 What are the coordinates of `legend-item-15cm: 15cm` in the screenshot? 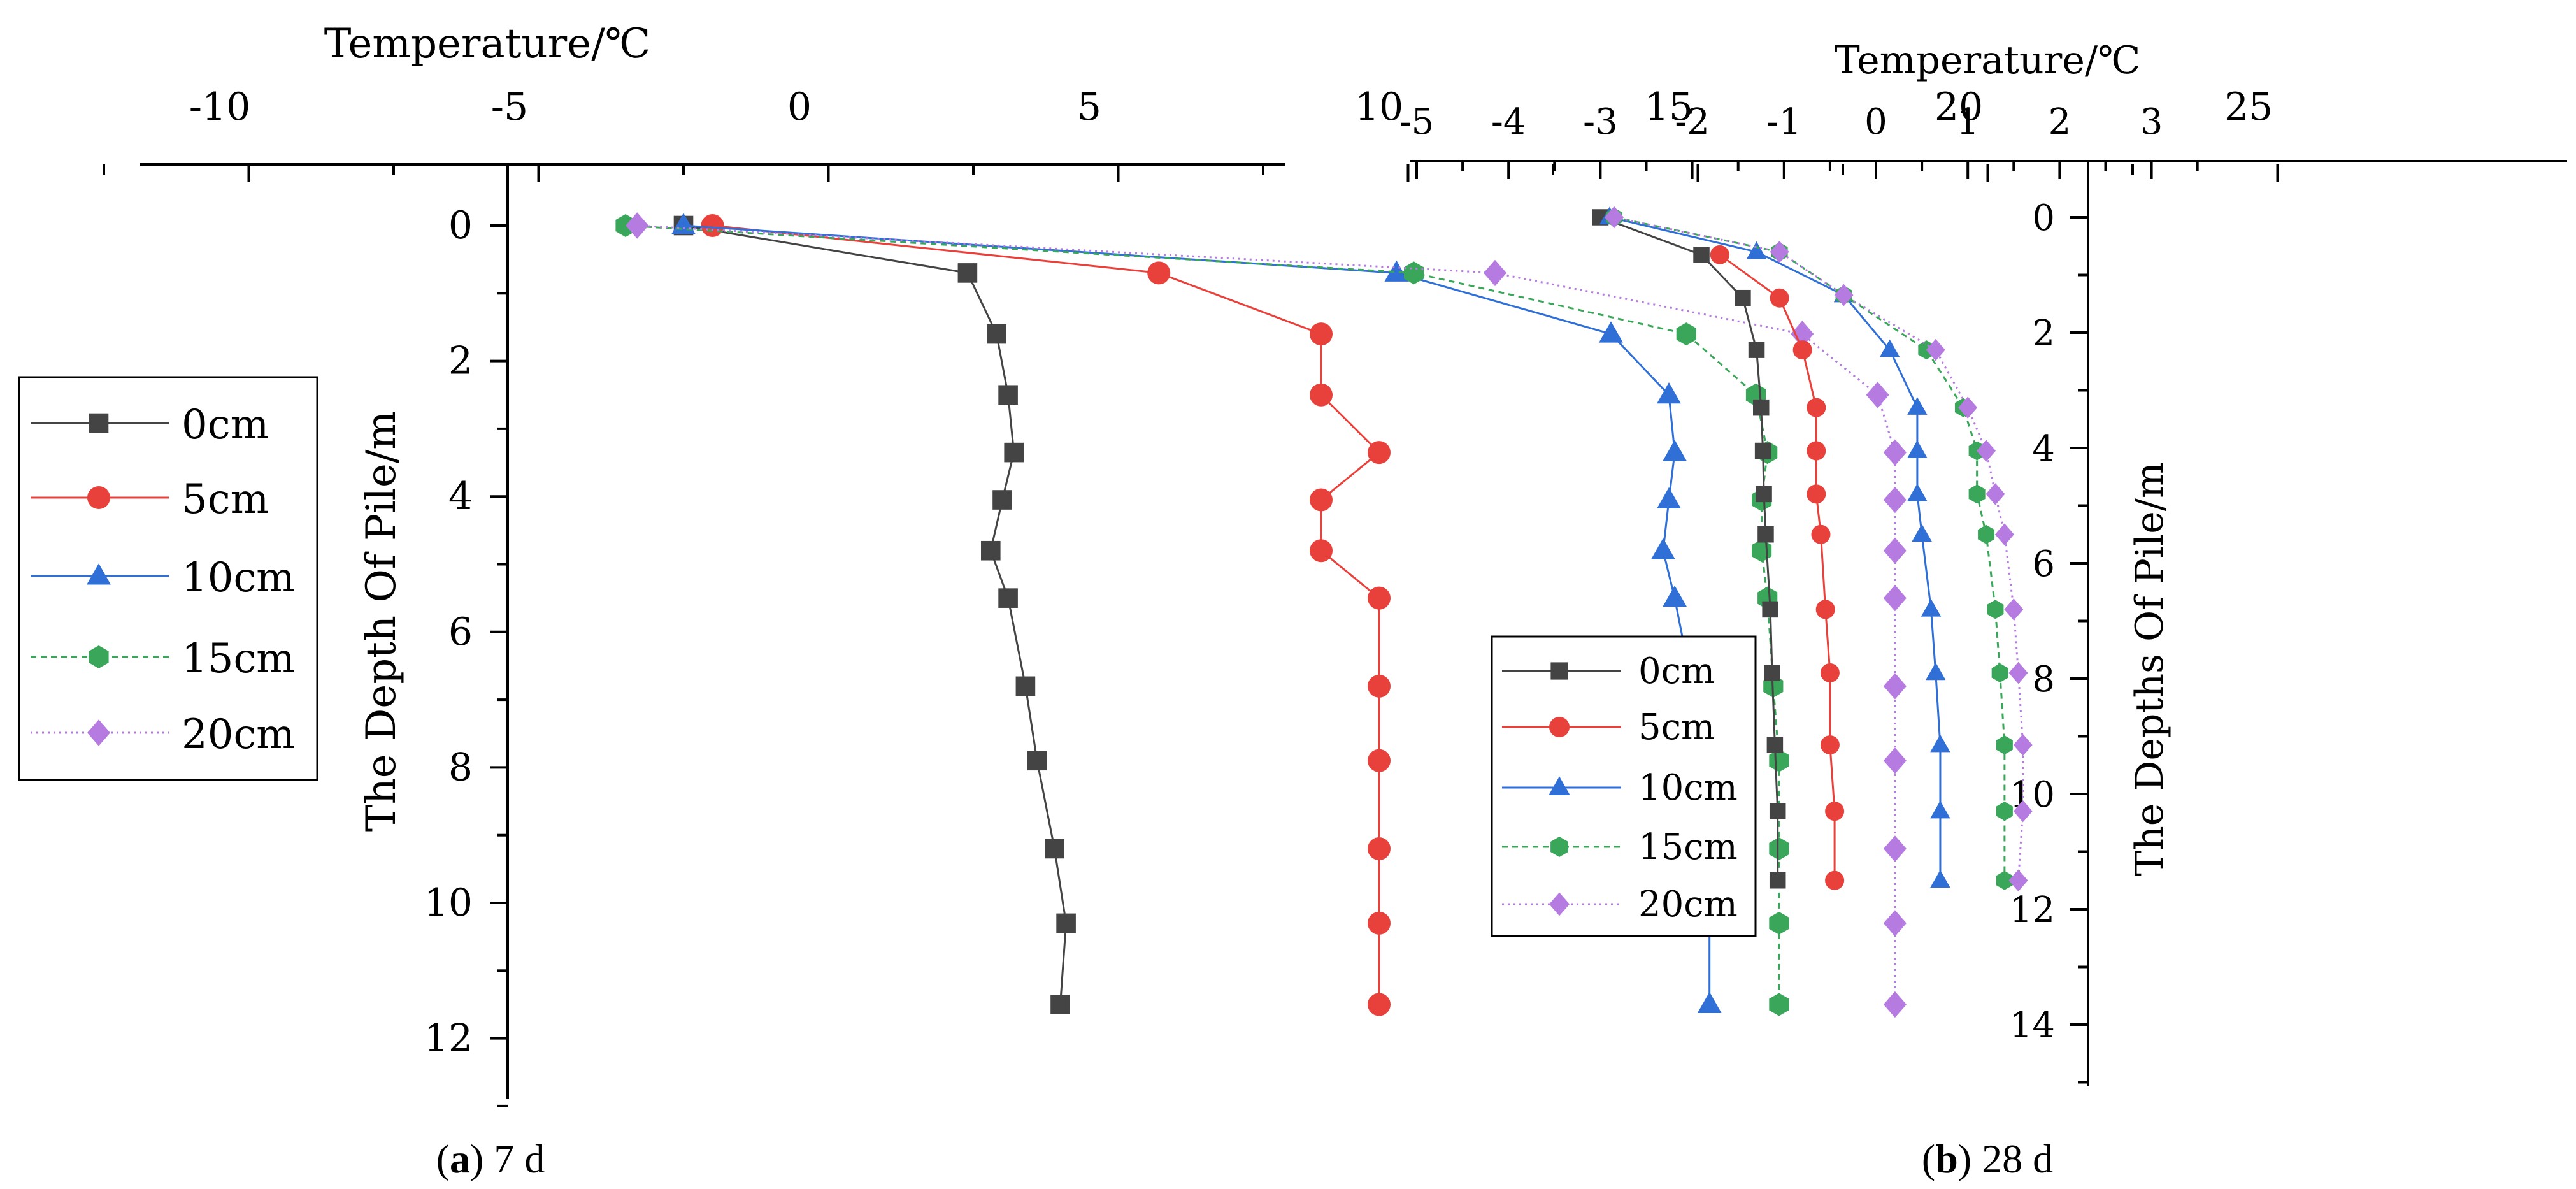 It's located at (163, 658).